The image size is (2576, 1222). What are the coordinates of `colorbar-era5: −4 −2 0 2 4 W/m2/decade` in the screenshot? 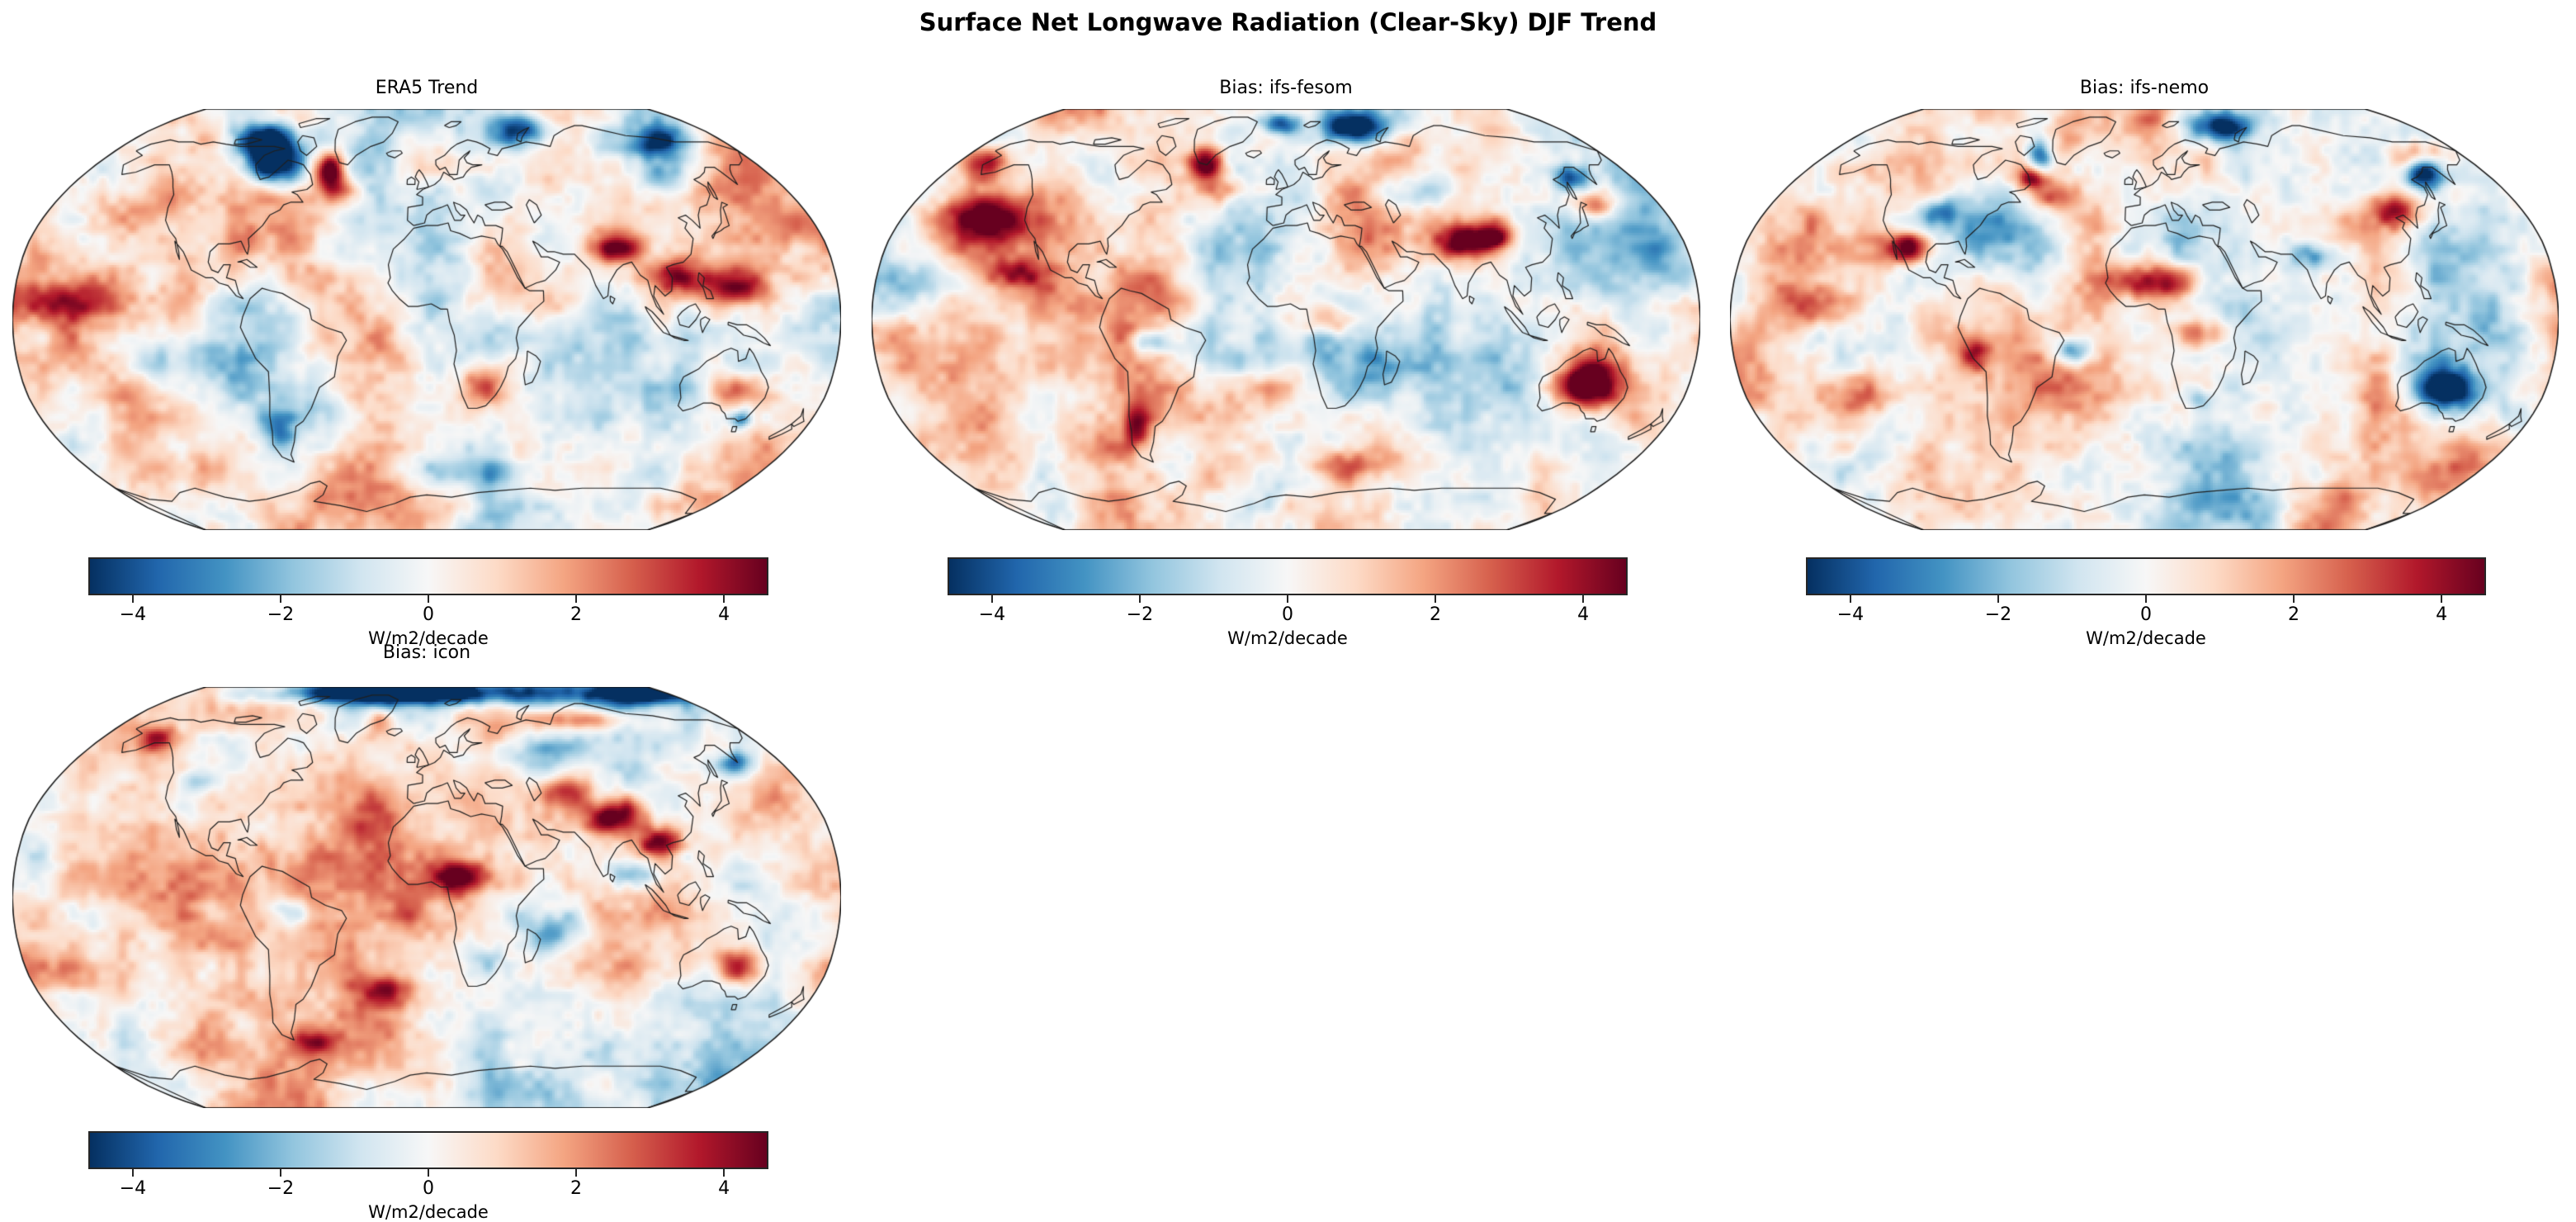 It's located at (428, 602).